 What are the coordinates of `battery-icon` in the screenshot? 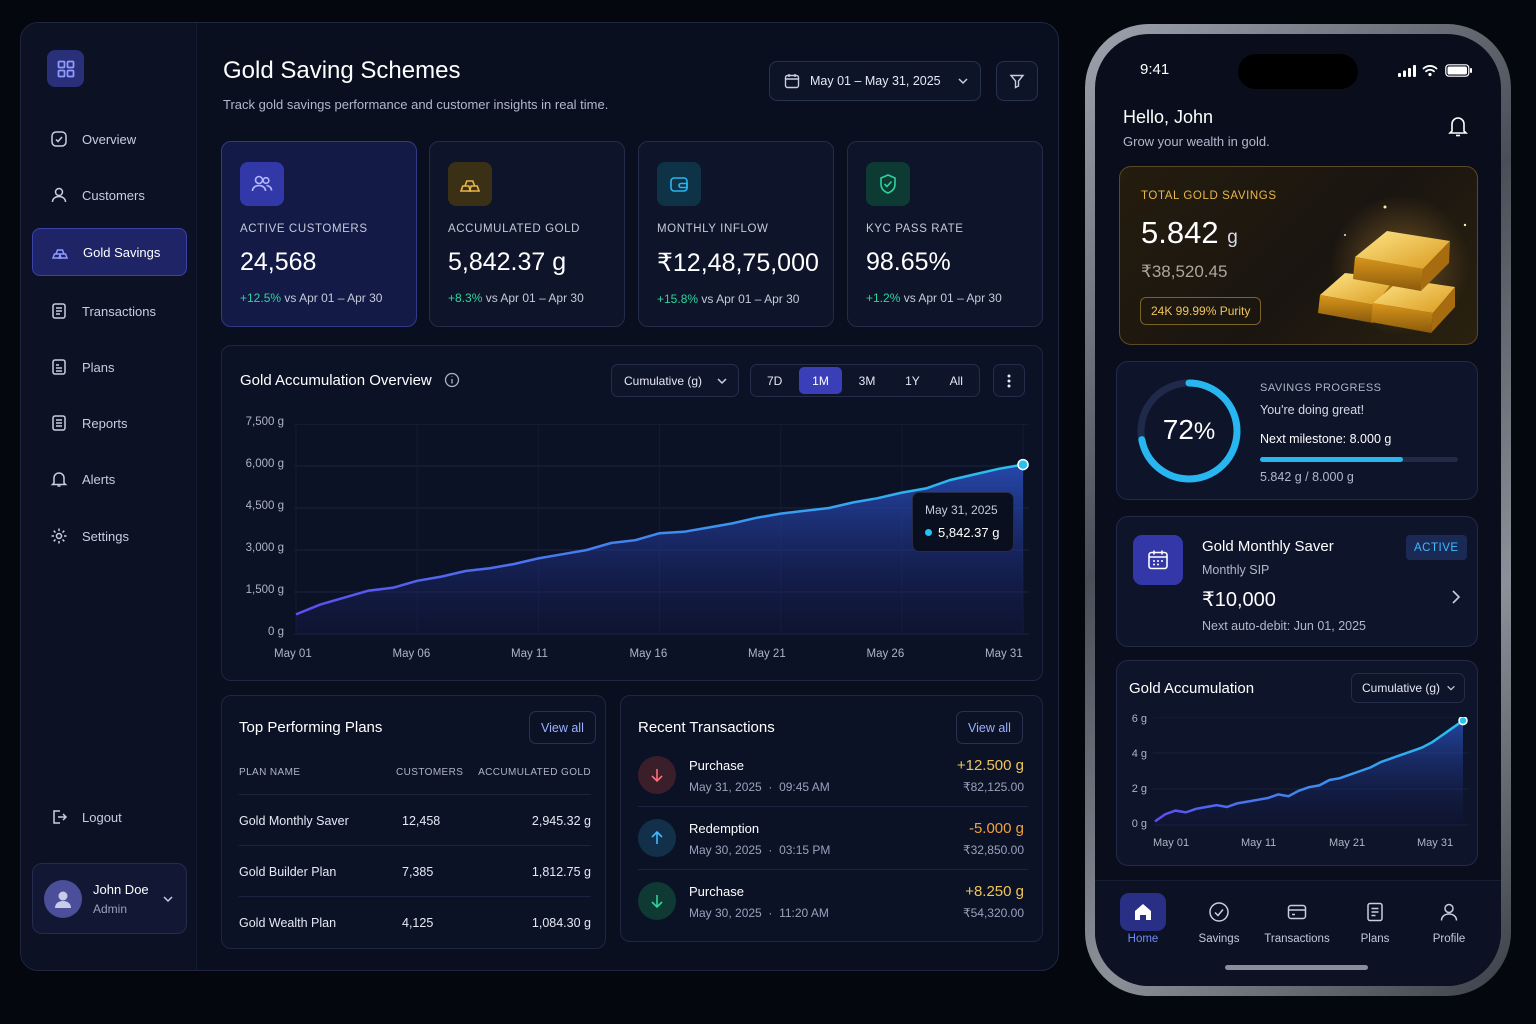 It's located at (1458, 70).